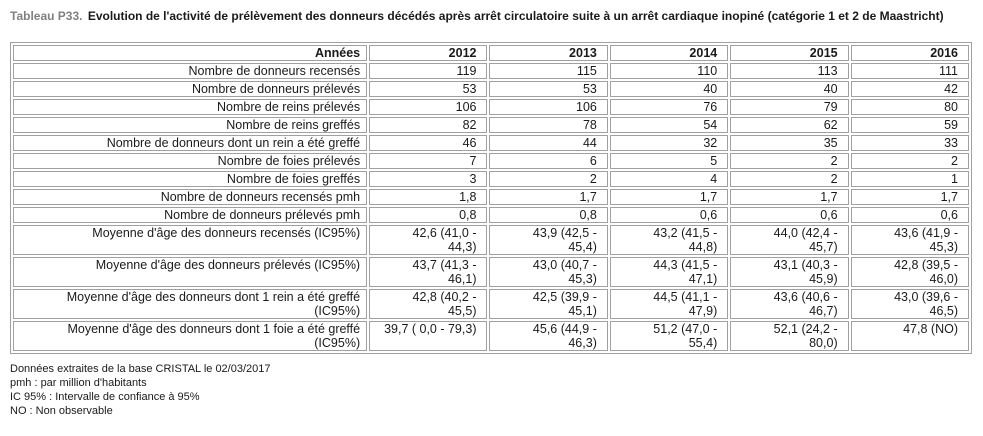  I want to click on cell-value: 43,7 (41,3 - 46,1), so click(428, 272).